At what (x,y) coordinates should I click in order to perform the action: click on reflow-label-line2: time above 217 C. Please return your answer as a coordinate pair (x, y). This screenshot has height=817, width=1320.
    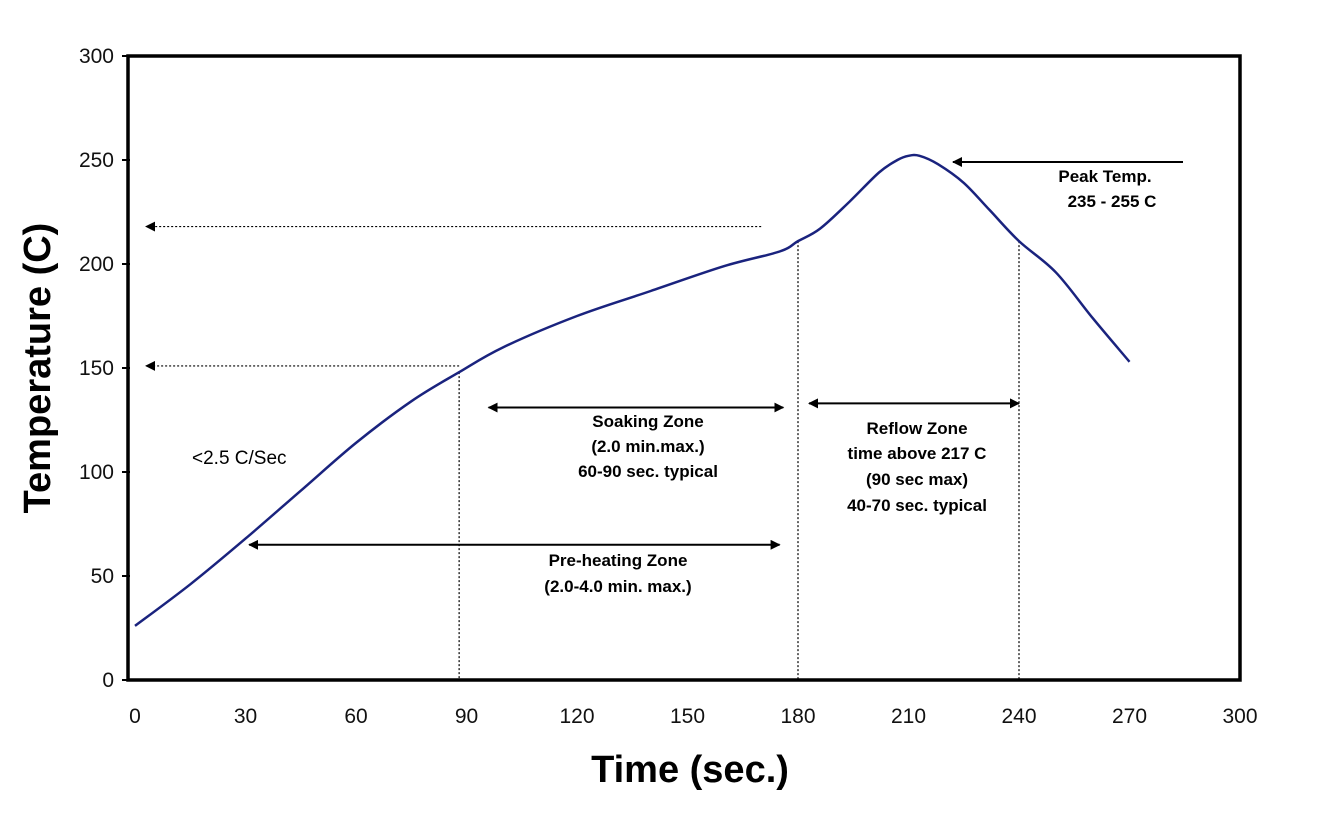
    Looking at the image, I should click on (917, 453).